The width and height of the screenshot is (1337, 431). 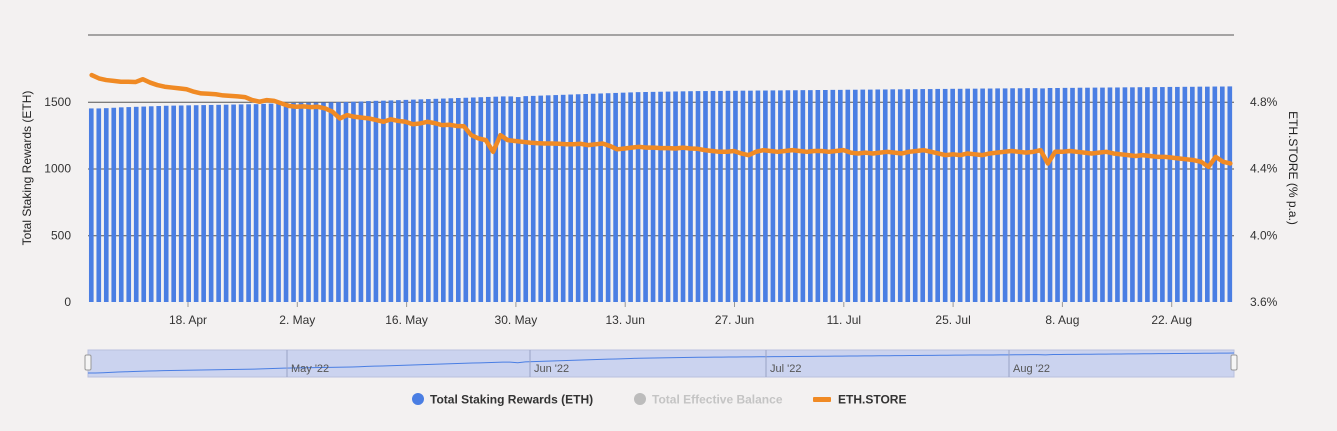 I want to click on y-right-tick-label: 4.8%, so click(x=1264, y=102).